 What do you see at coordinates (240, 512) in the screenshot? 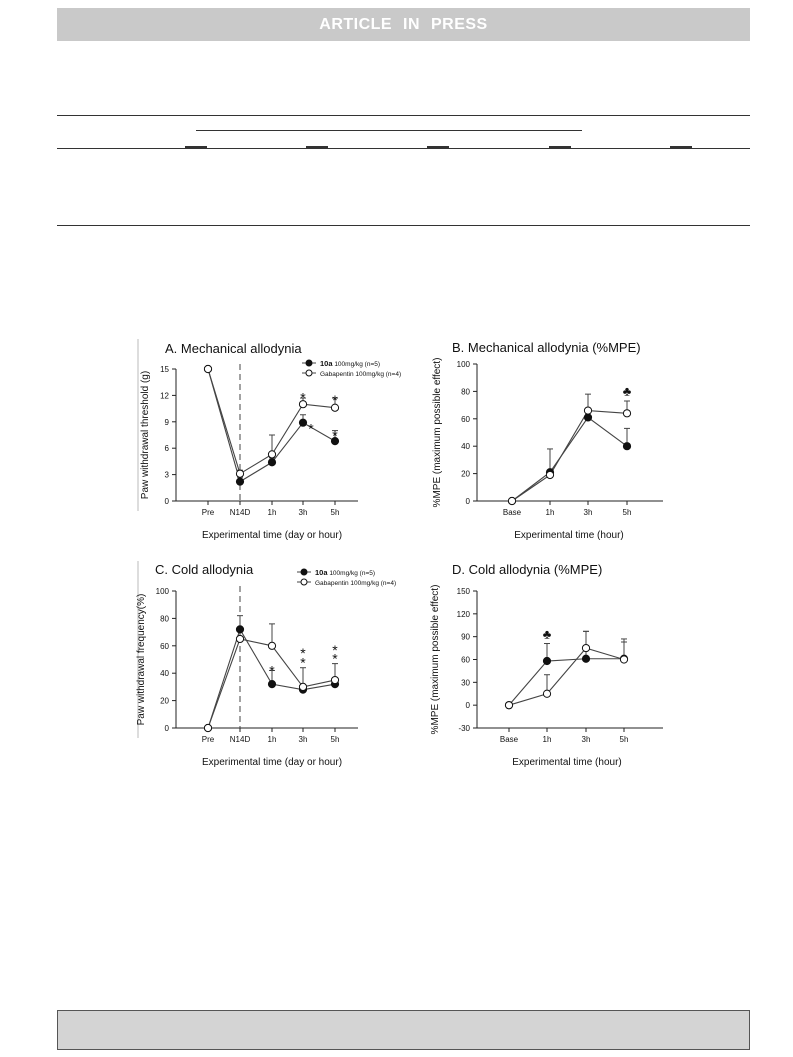
I see `x-tick-label: N14D` at bounding box center [240, 512].